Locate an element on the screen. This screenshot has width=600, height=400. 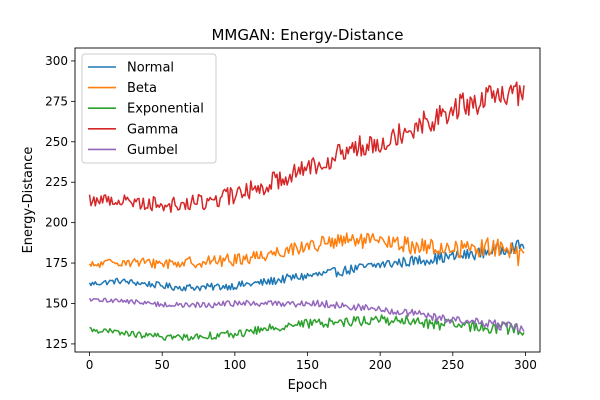
x-tick-label: 300 is located at coordinates (525, 365).